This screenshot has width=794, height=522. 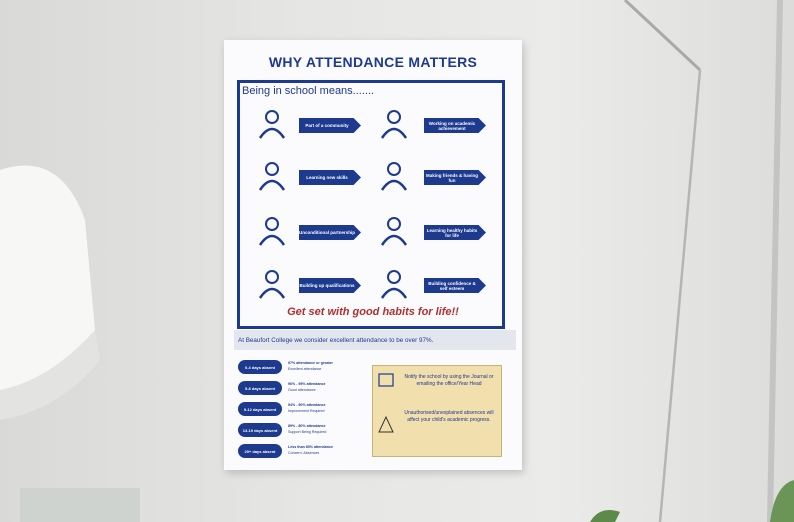 What do you see at coordinates (455, 125) in the screenshot?
I see `benefit-label: Working on academic achievement` at bounding box center [455, 125].